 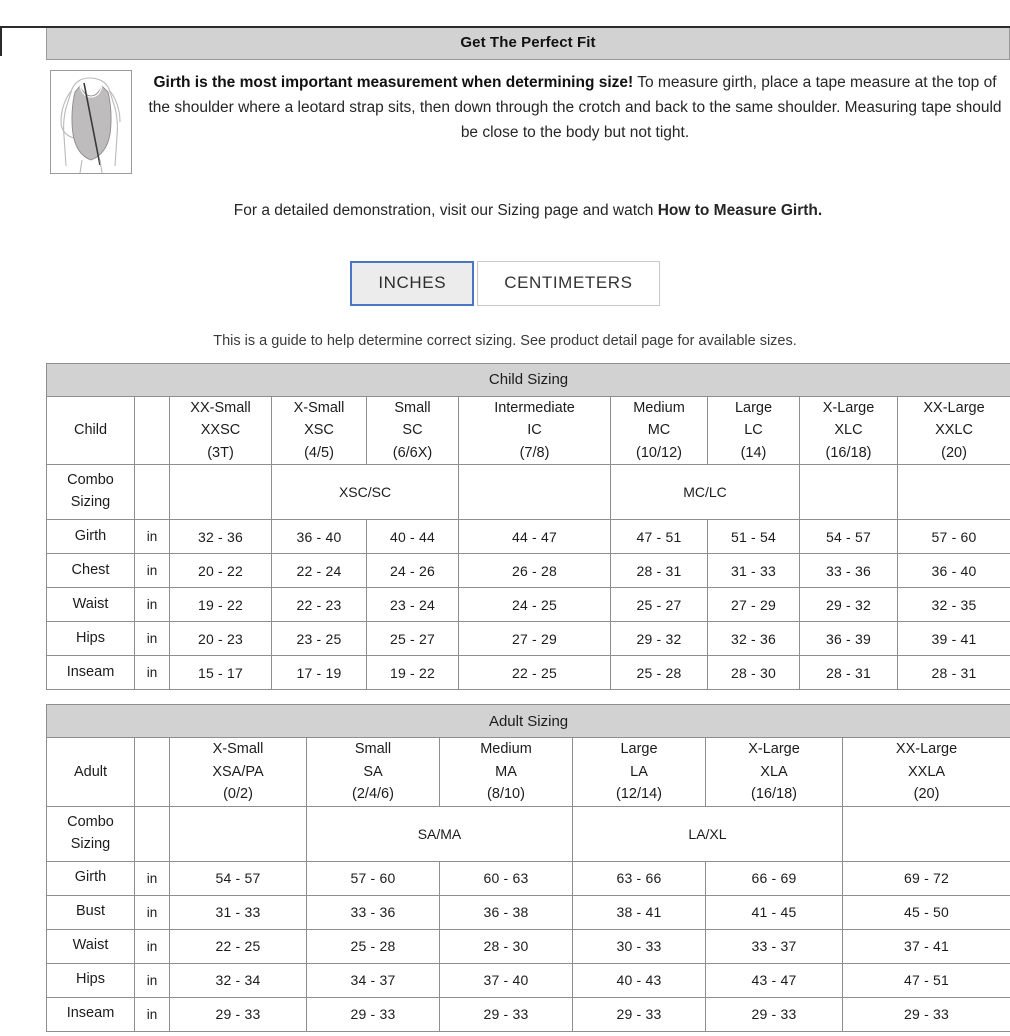 I want to click on adult-row-label-hips: Hips, so click(x=91, y=980).